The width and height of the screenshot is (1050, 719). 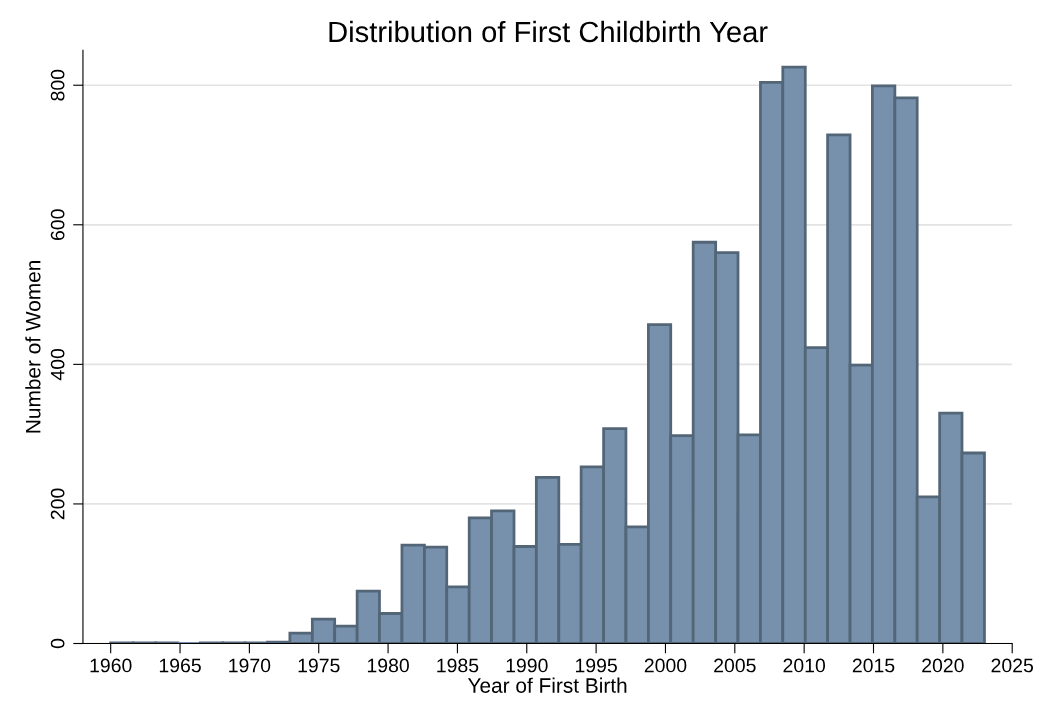 I want to click on x-tick-label: 1970, so click(x=250, y=665).